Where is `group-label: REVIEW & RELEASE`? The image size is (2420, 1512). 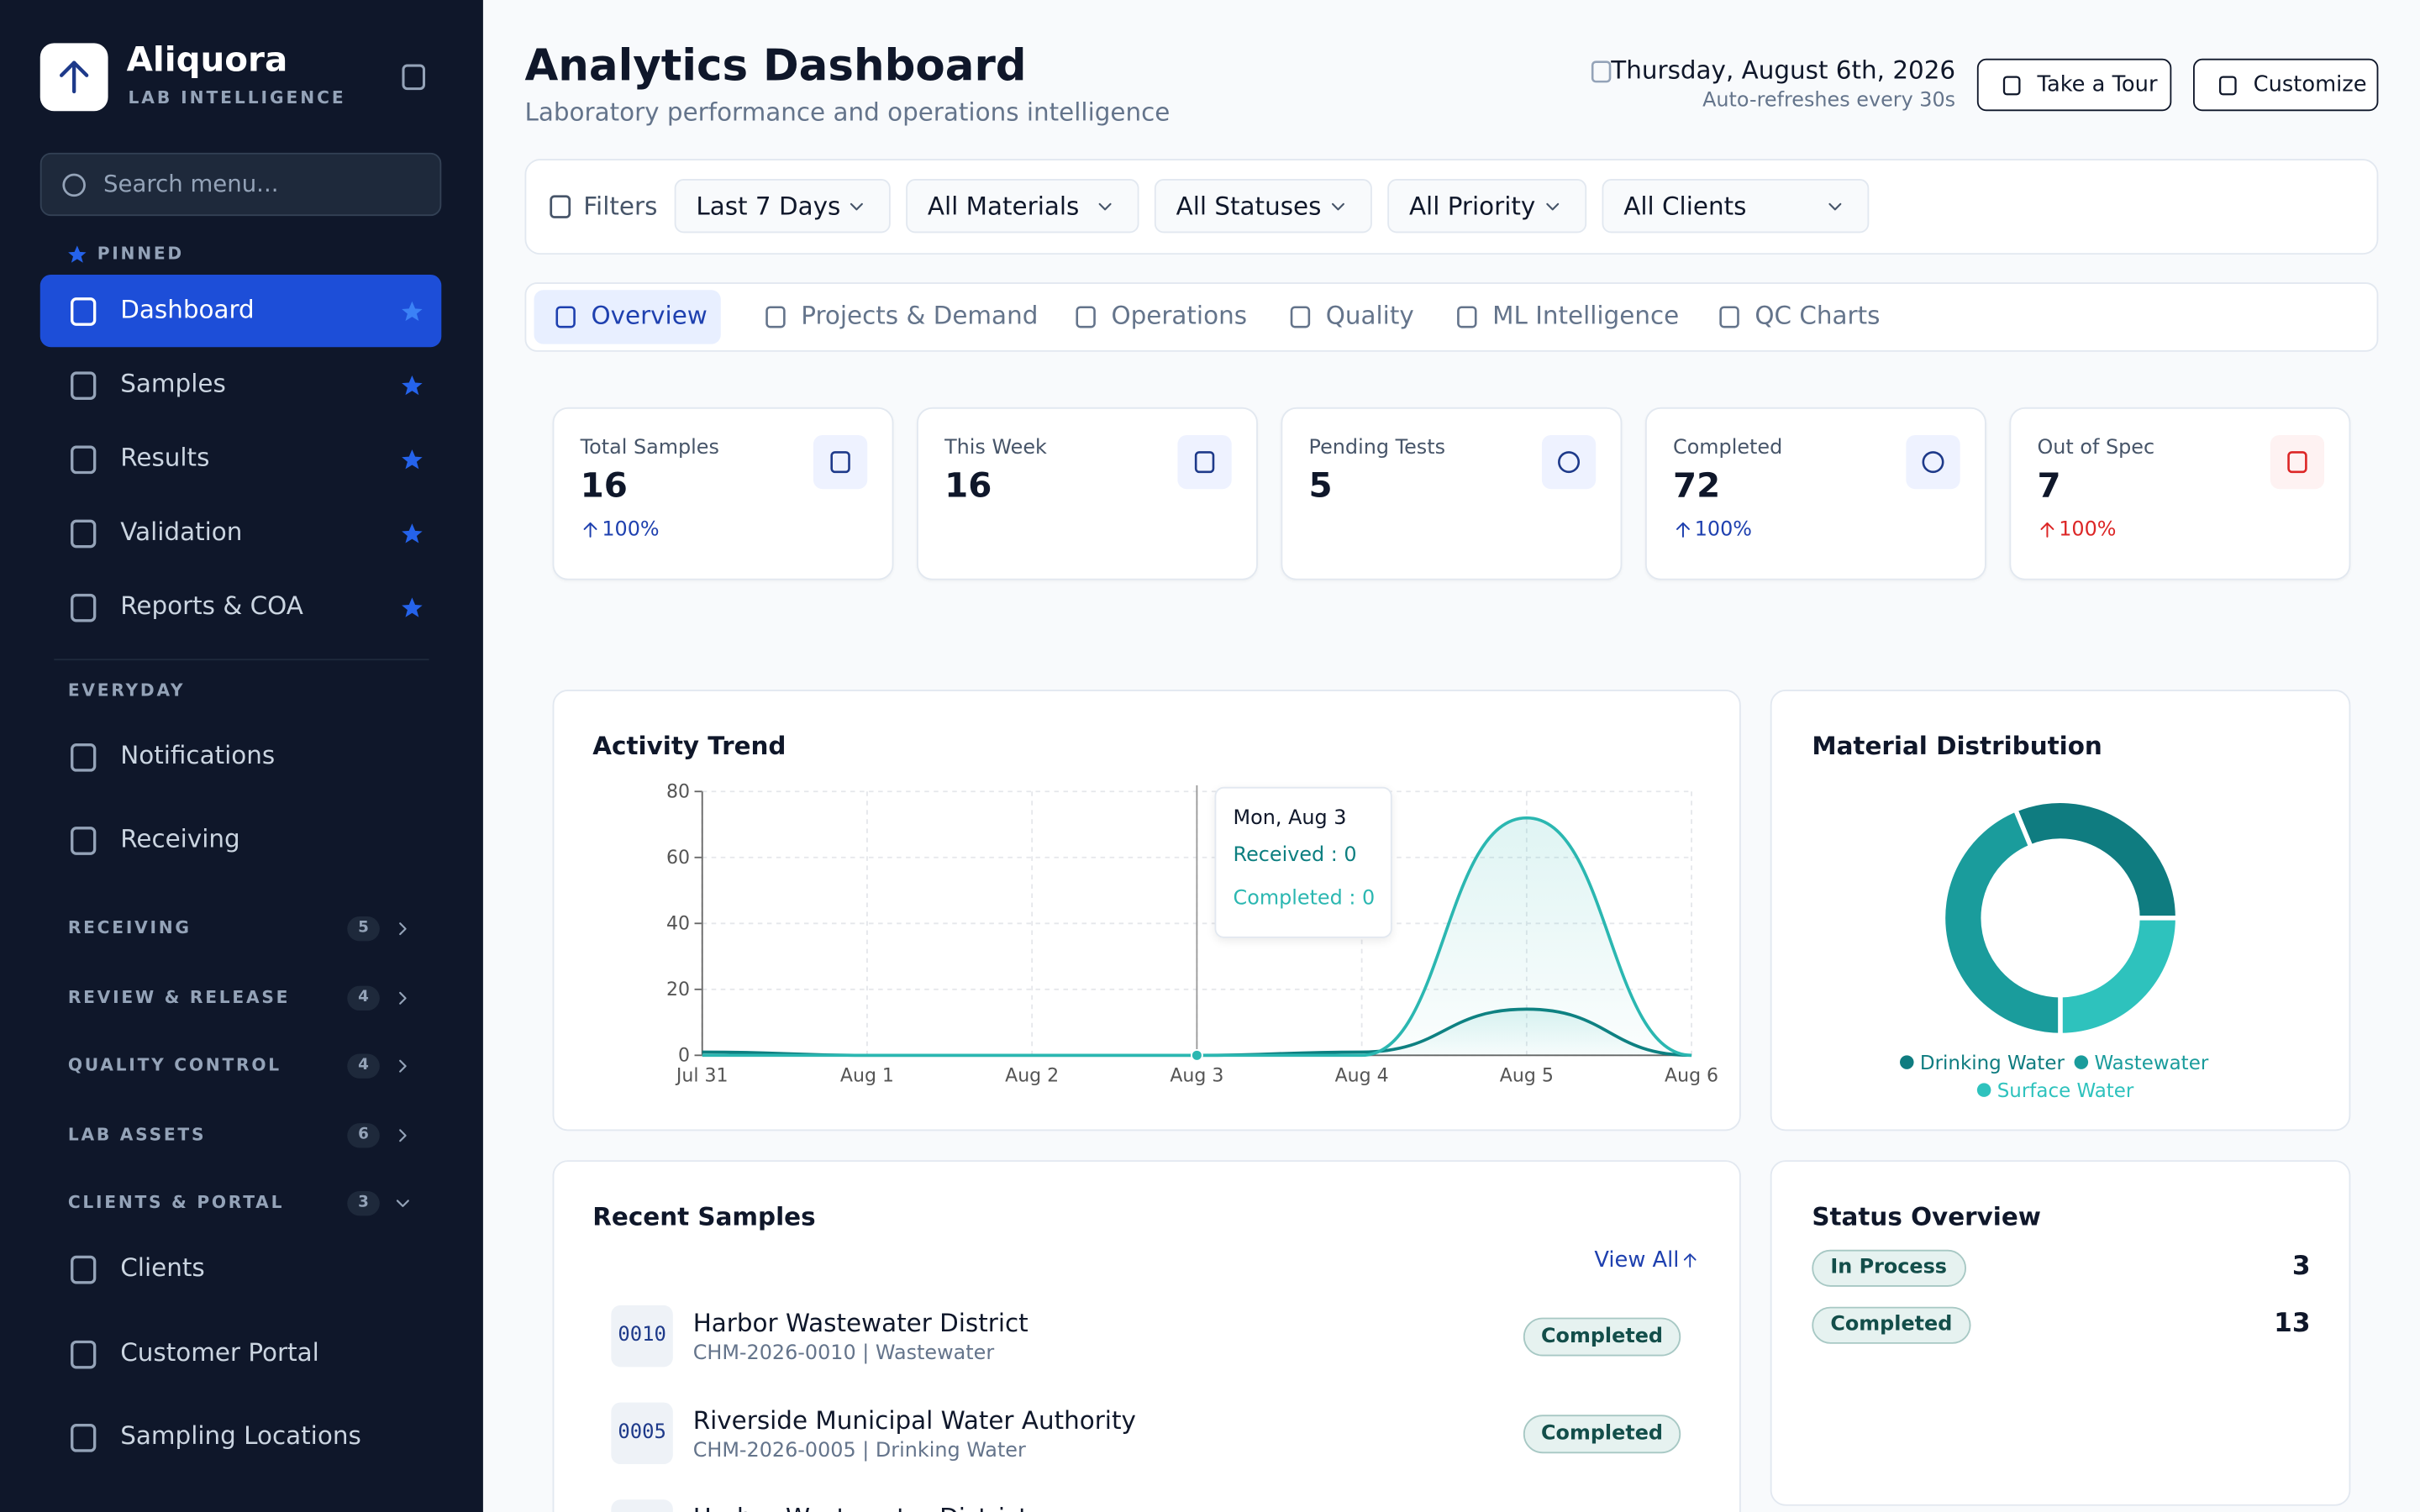 group-label: REVIEW & RELEASE is located at coordinates (179, 996).